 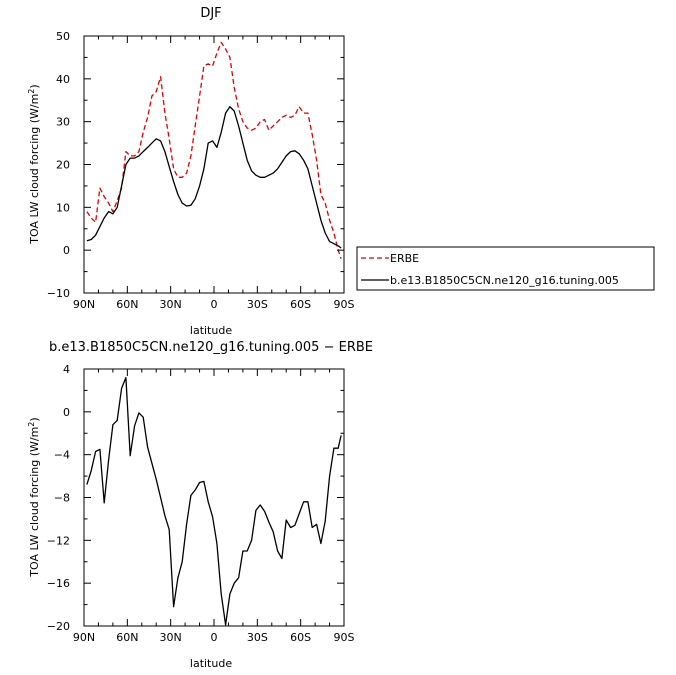 What do you see at coordinates (344, 637) in the screenshot?
I see `bottom-x-tick-label: 90S` at bounding box center [344, 637].